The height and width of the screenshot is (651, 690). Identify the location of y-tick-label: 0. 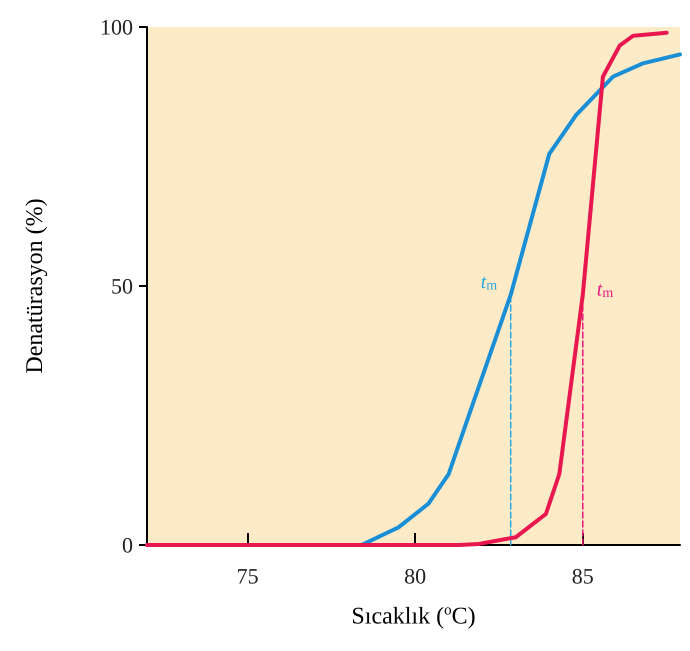
(127, 545).